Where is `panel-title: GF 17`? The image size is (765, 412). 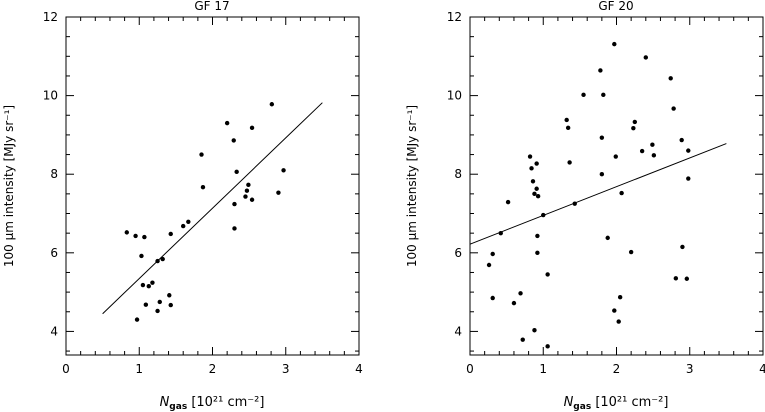
panel-title: GF 17 is located at coordinates (211, 6).